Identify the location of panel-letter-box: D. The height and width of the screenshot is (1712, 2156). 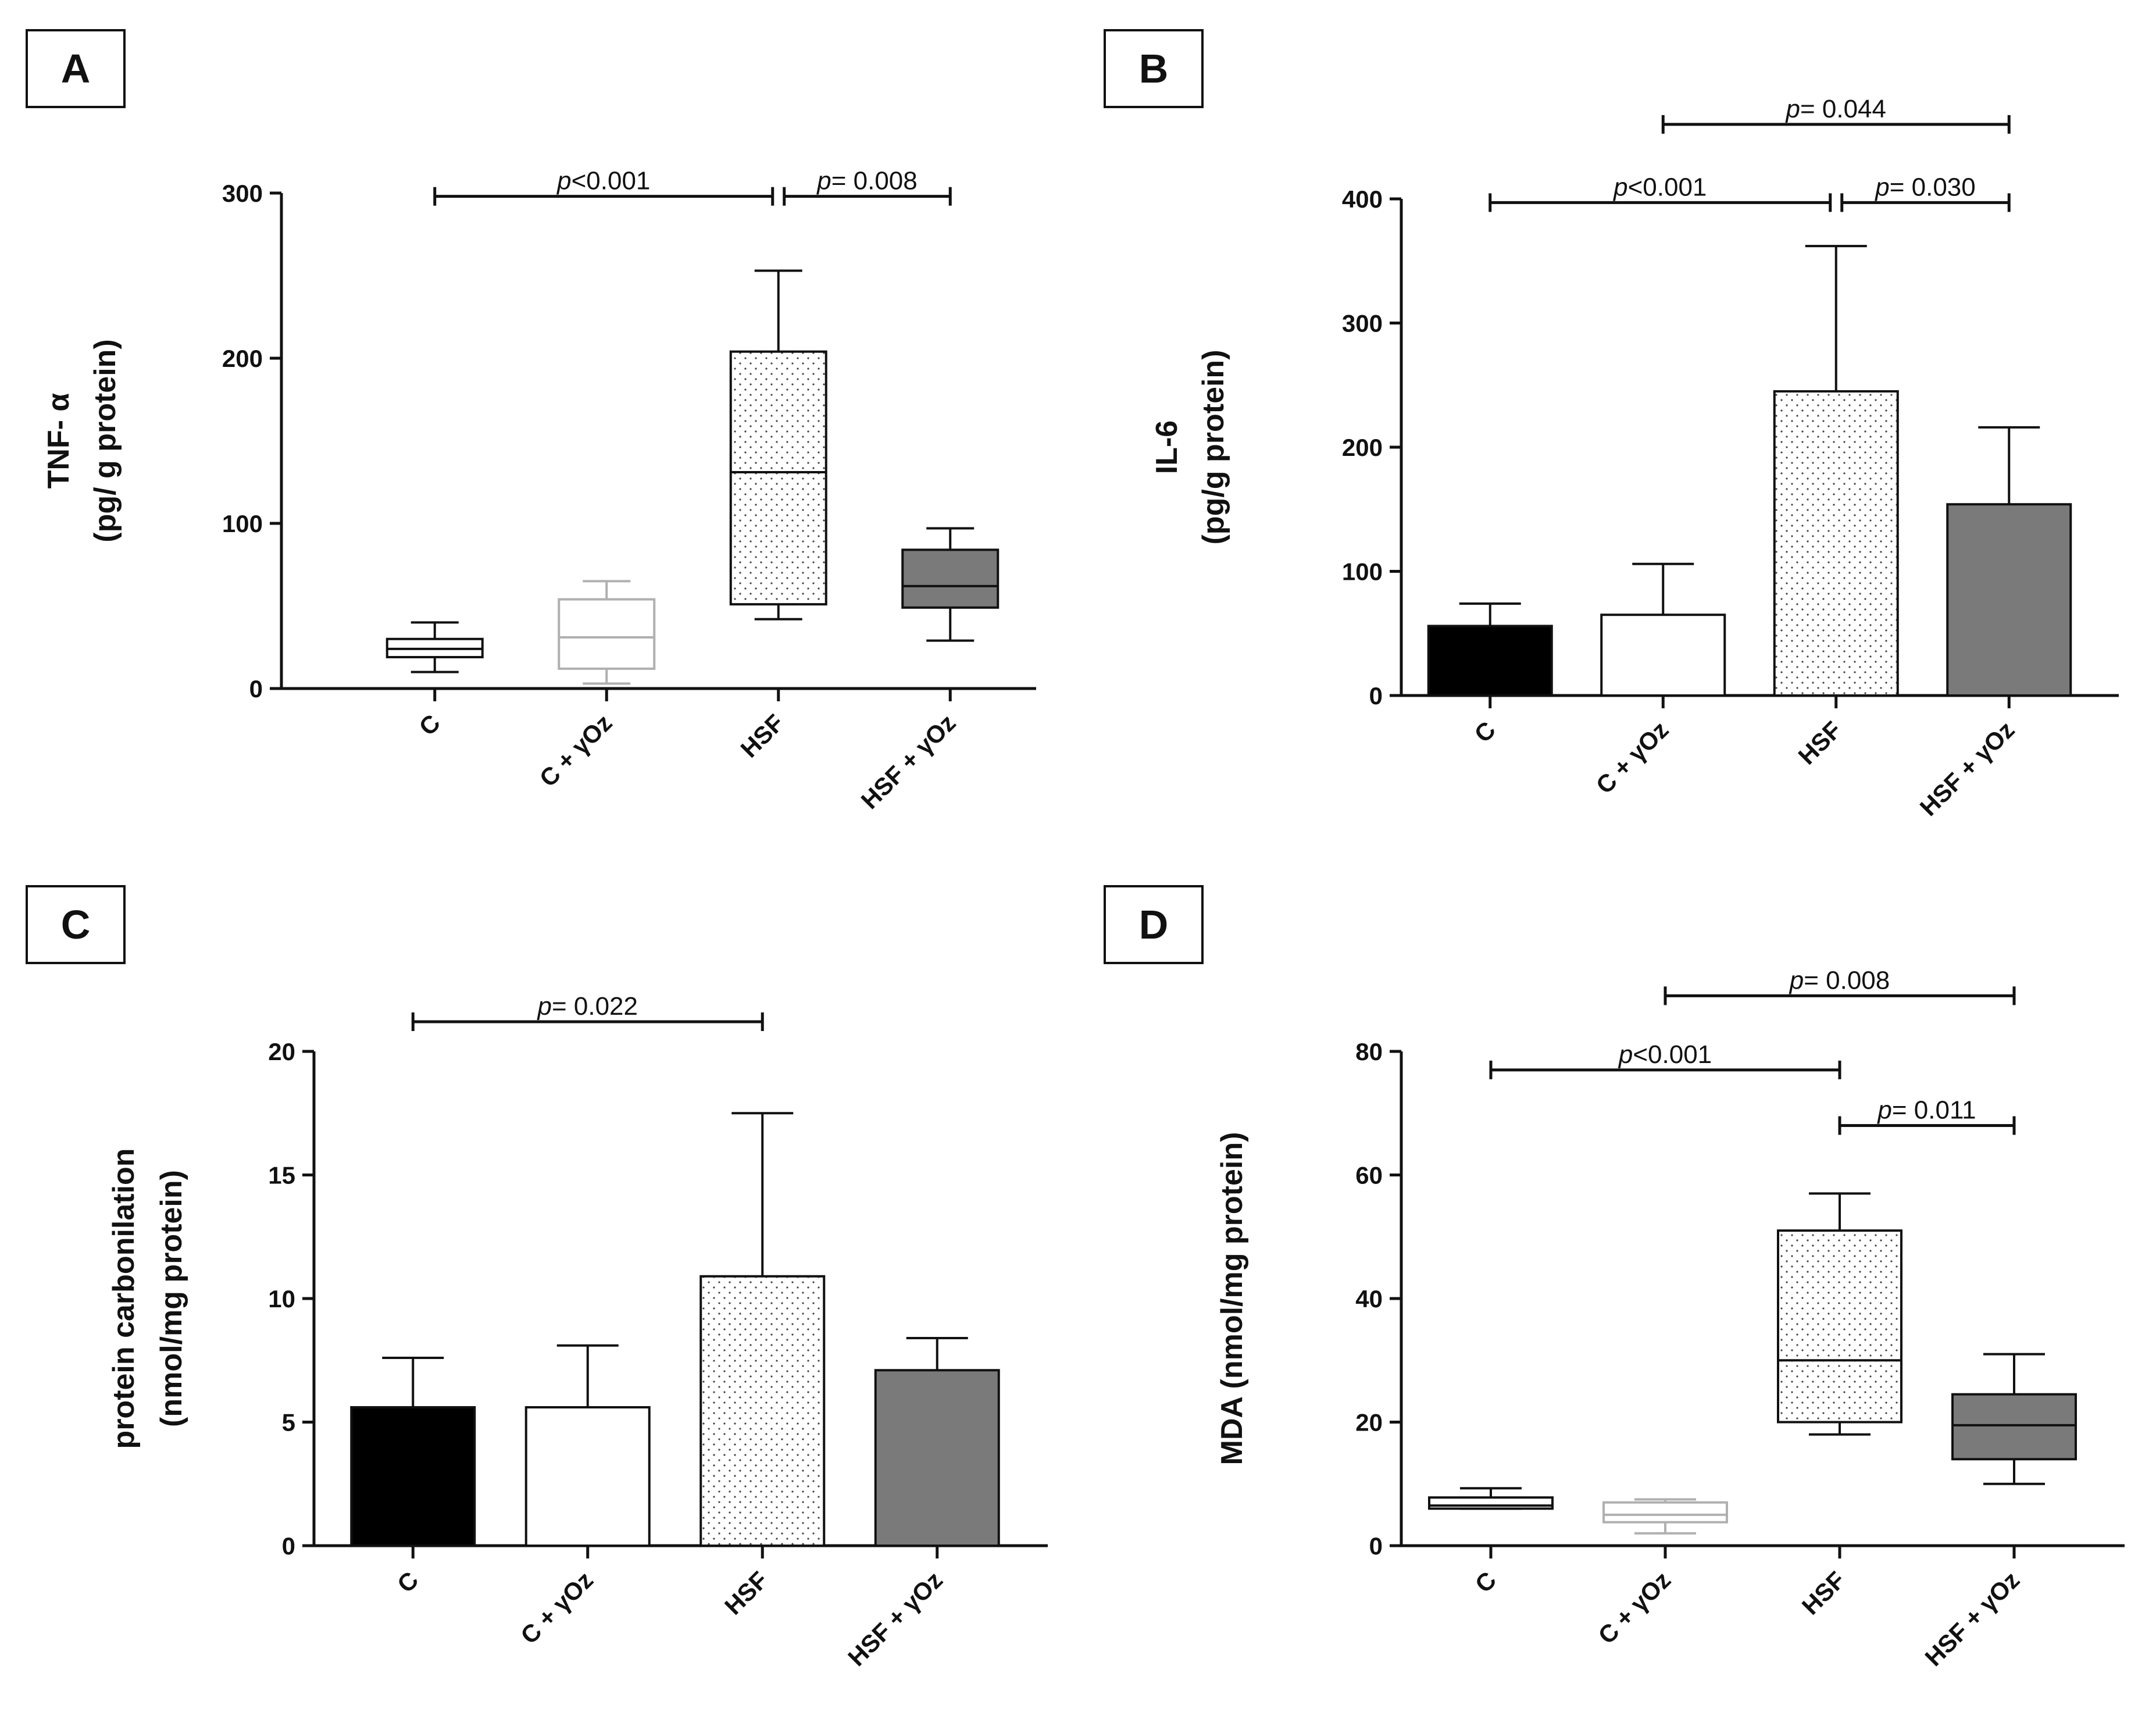
(1154, 924).